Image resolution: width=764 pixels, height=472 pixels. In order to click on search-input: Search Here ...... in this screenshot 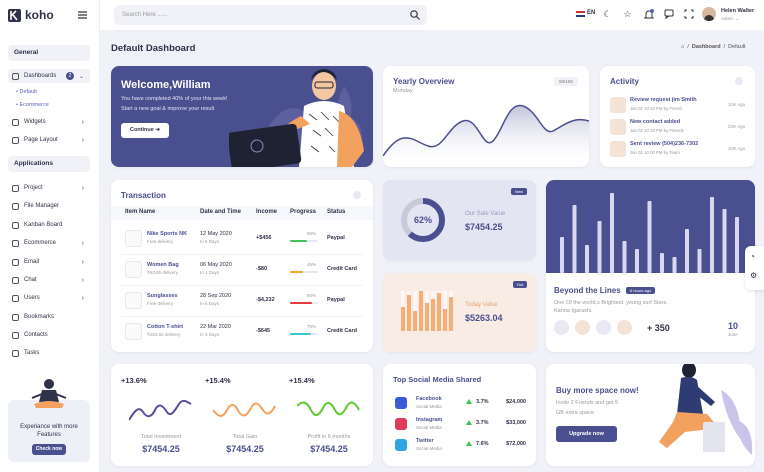, I will do `click(270, 15)`.